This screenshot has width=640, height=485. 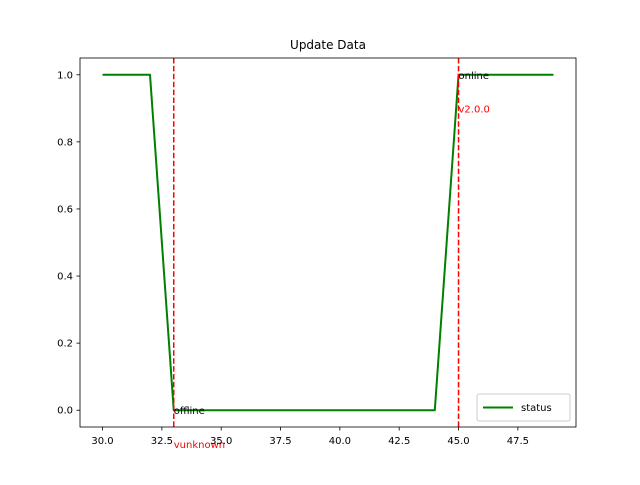 What do you see at coordinates (474, 76) in the screenshot?
I see `annotation-label: online` at bounding box center [474, 76].